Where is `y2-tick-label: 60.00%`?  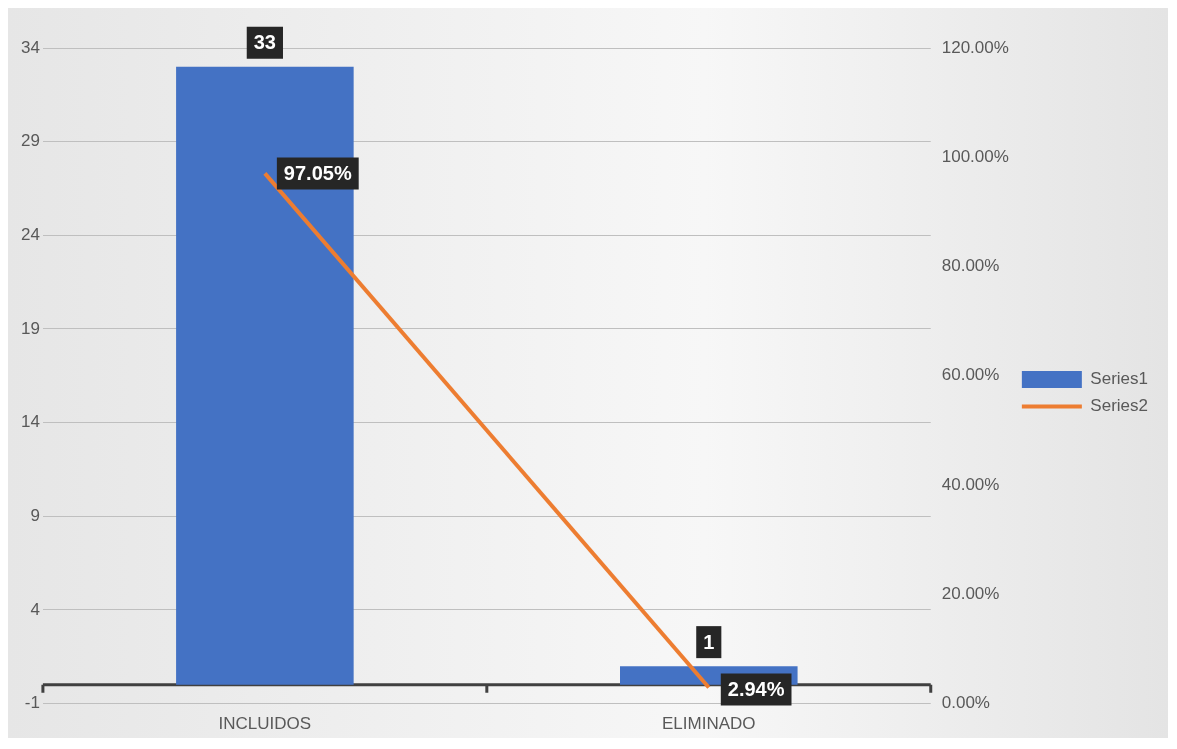 y2-tick-label: 60.00% is located at coordinates (970, 375).